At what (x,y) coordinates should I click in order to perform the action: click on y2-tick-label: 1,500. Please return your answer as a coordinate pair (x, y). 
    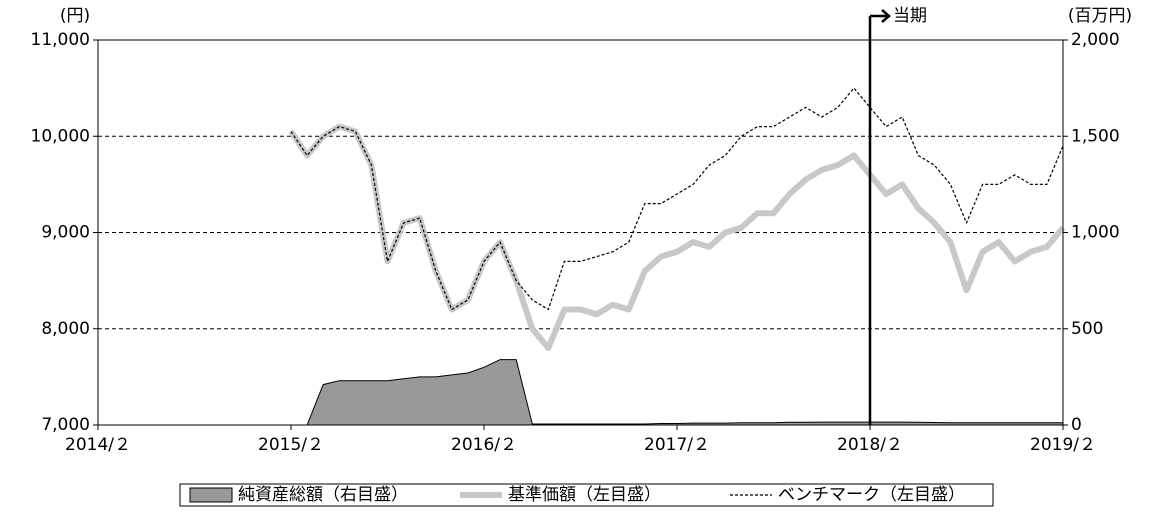
    Looking at the image, I should click on (1095, 136).